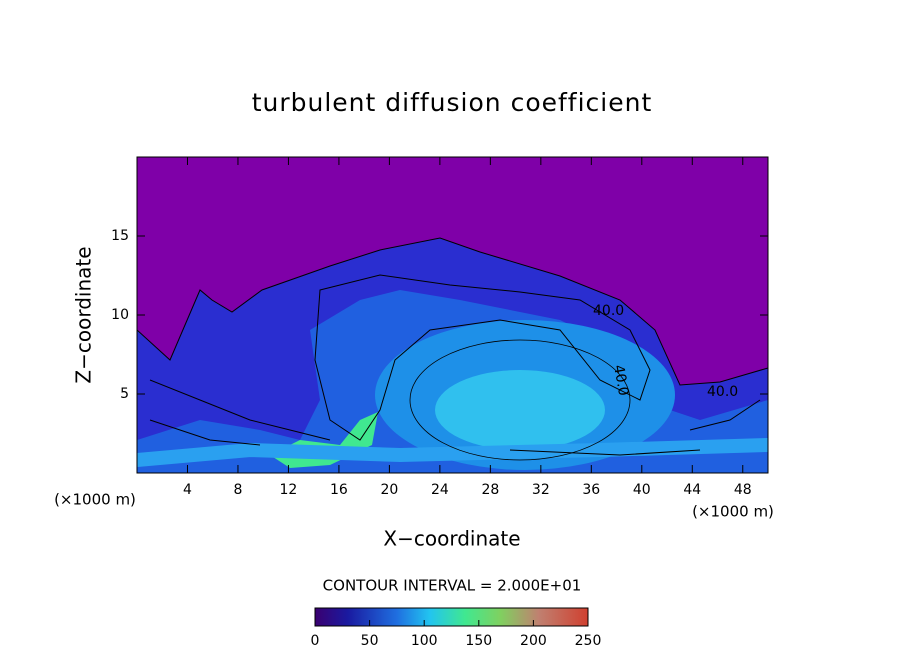 The image size is (904, 654). Describe the element at coordinates (315, 641) in the screenshot. I see `colorbar-tick-label: 0` at that location.